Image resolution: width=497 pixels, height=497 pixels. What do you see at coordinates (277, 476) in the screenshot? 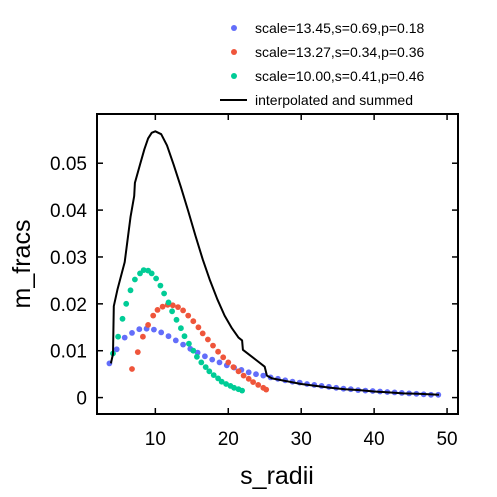
I see `x-axis-title: s_radii` at bounding box center [277, 476].